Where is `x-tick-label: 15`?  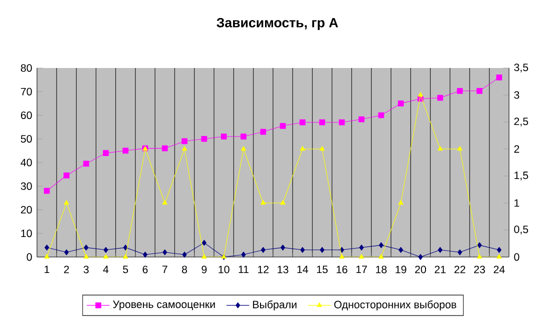 x-tick-label: 15 is located at coordinates (322, 270).